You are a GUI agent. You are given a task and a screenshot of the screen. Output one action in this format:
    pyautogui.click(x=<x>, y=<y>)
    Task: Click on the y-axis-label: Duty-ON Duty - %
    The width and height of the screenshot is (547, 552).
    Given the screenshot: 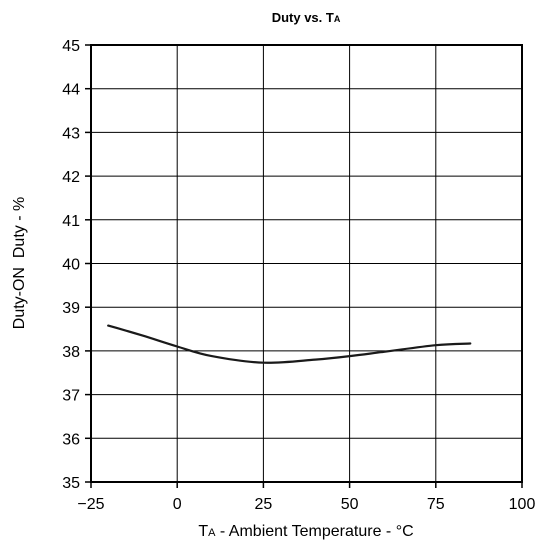 What is the action you would take?
    pyautogui.click(x=19, y=263)
    